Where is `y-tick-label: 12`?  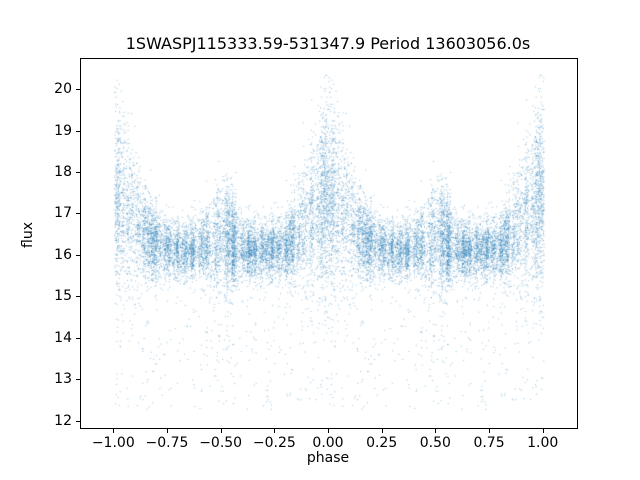
y-tick-label: 12 is located at coordinates (63, 420).